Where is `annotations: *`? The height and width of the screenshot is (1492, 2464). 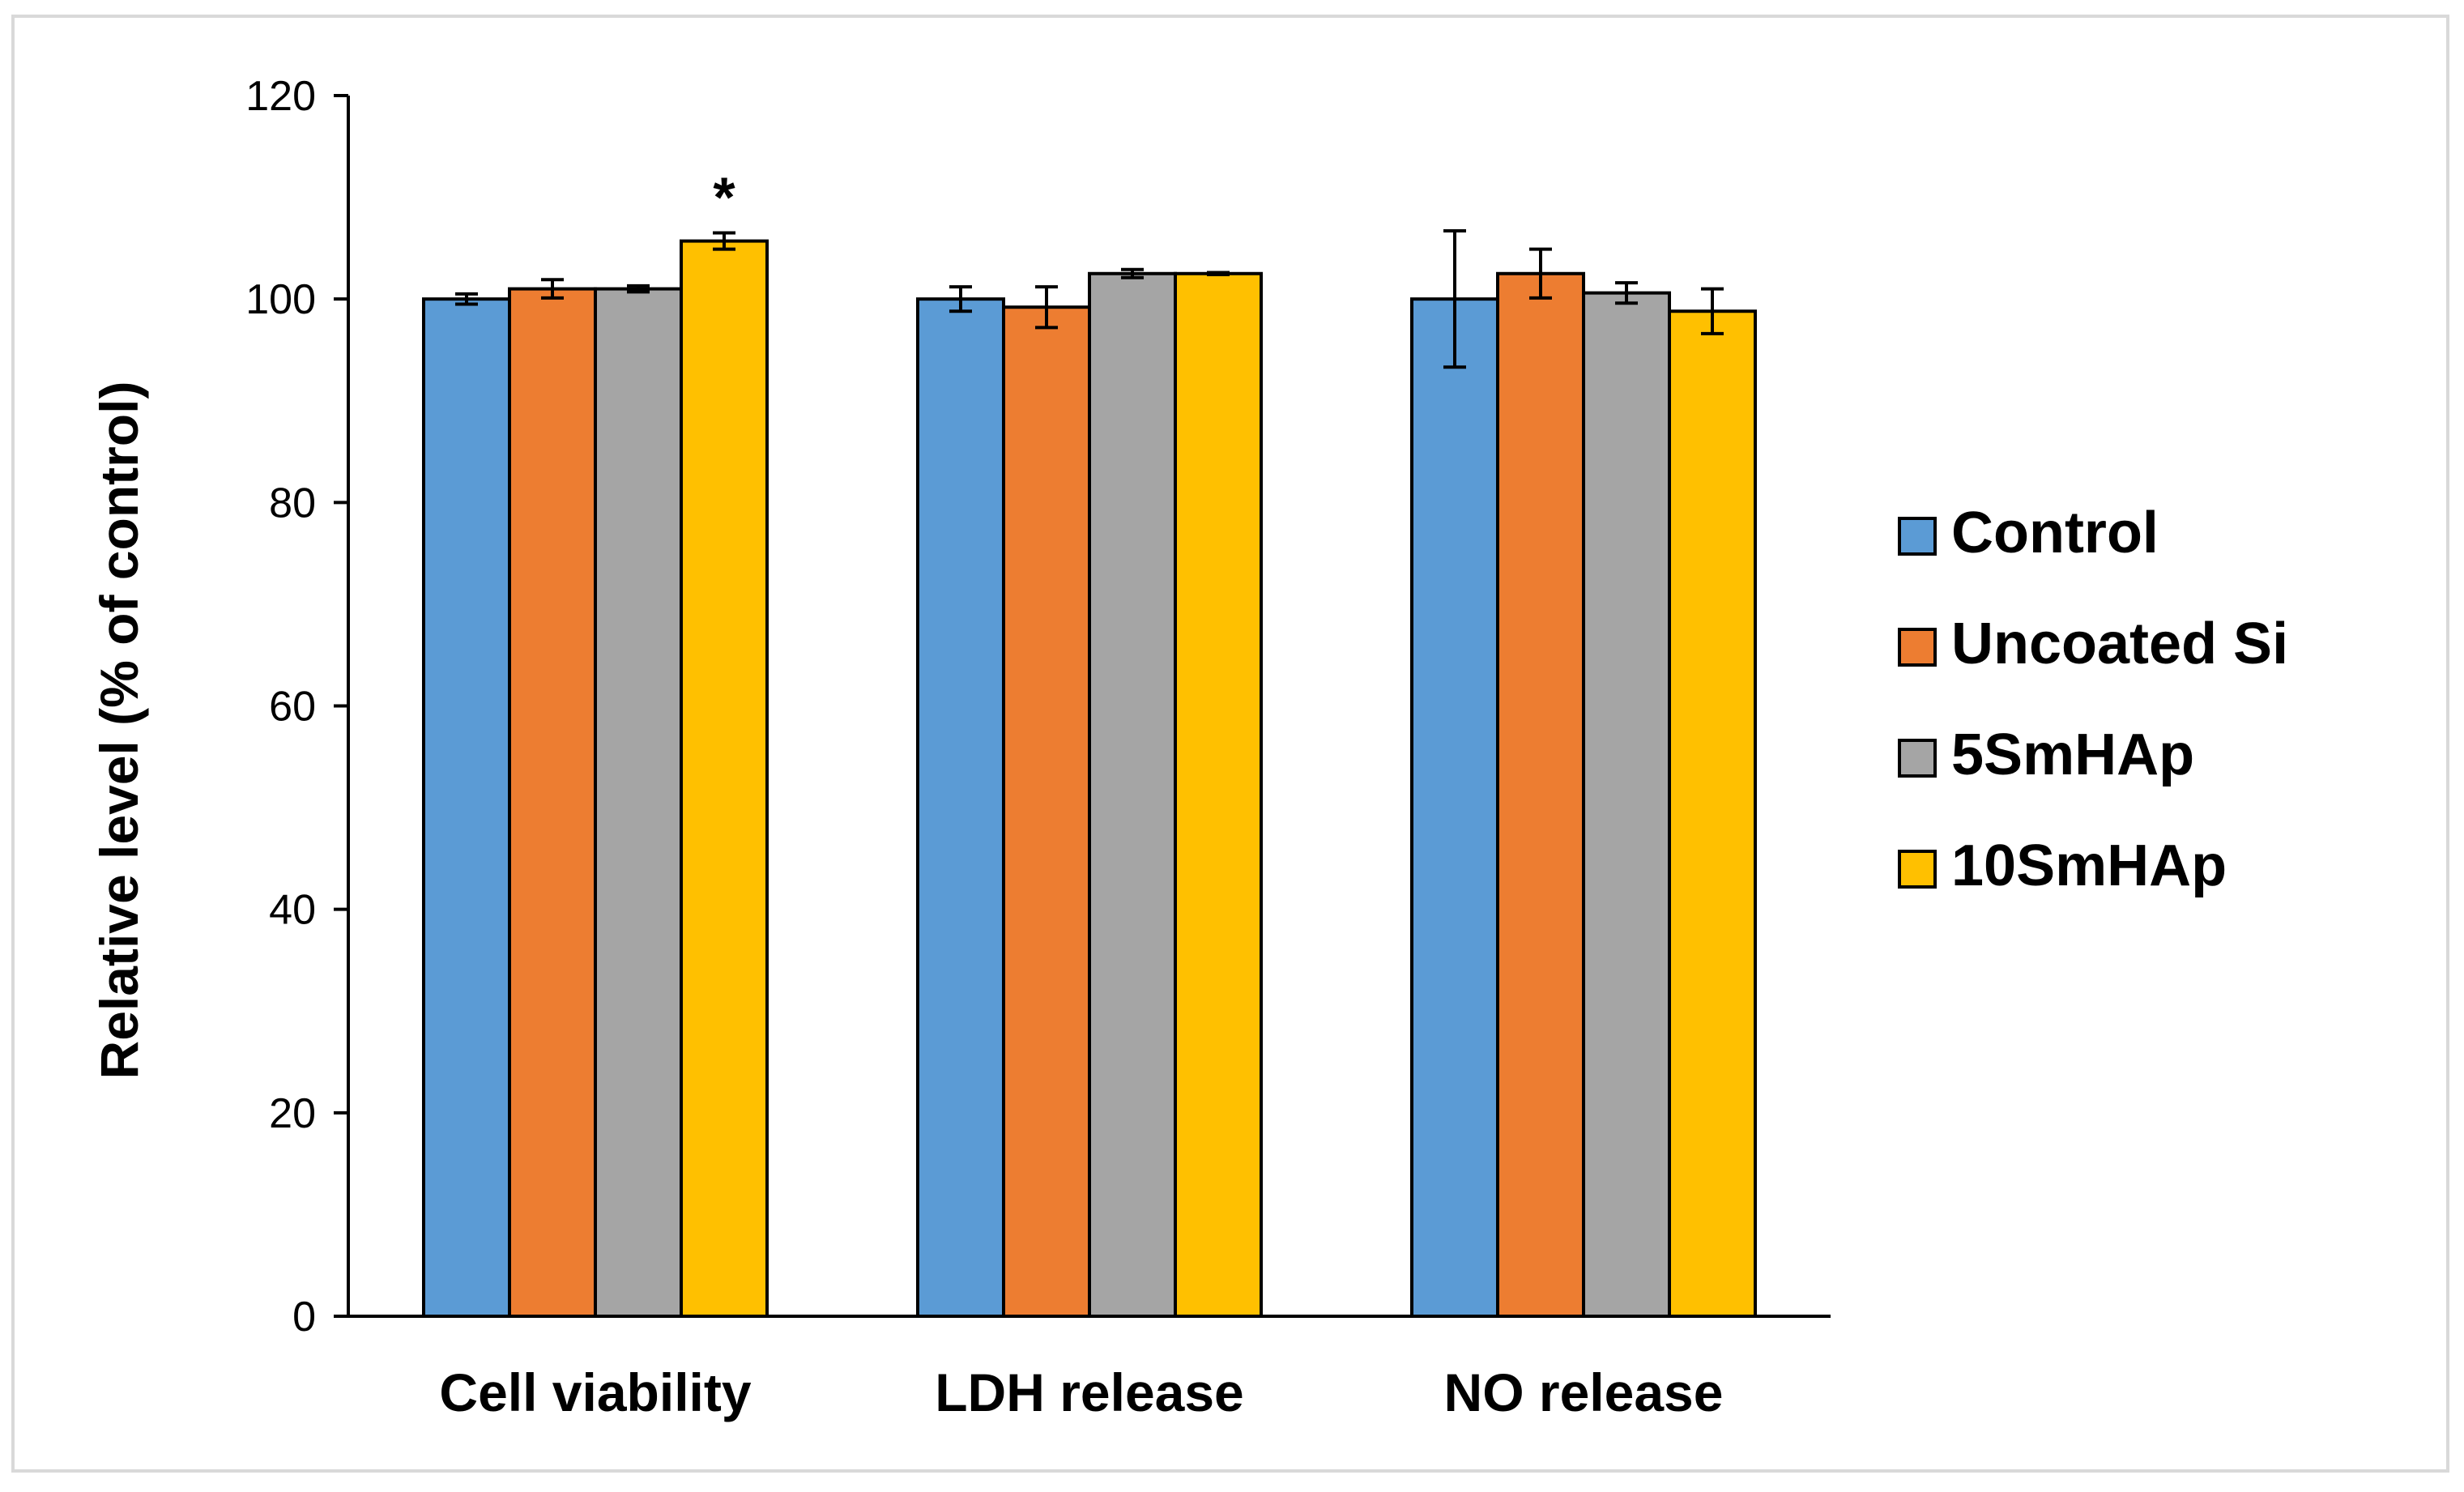
annotations: * is located at coordinates (724, 198).